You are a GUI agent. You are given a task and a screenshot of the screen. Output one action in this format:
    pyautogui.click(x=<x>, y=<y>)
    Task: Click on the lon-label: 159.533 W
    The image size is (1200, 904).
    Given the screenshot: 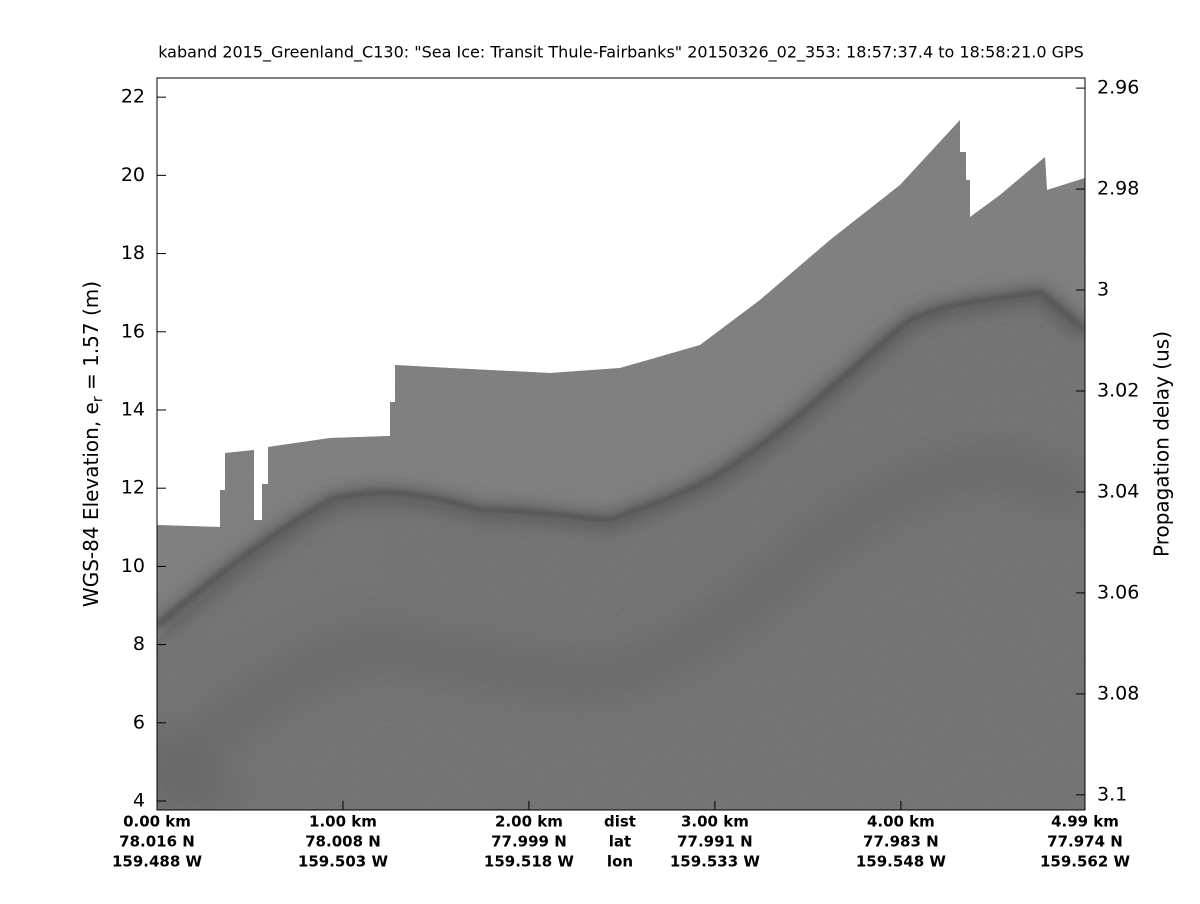 What is the action you would take?
    pyautogui.click(x=715, y=862)
    